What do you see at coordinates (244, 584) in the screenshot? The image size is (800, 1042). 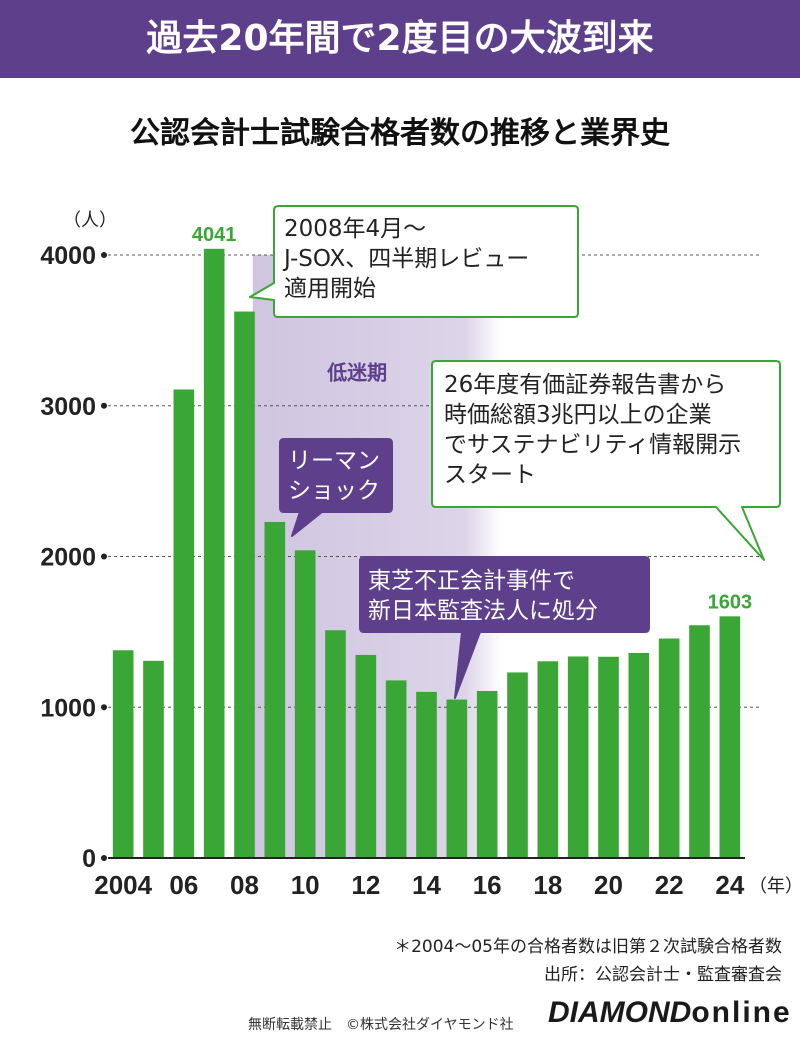 I see `bar-2008` at bounding box center [244, 584].